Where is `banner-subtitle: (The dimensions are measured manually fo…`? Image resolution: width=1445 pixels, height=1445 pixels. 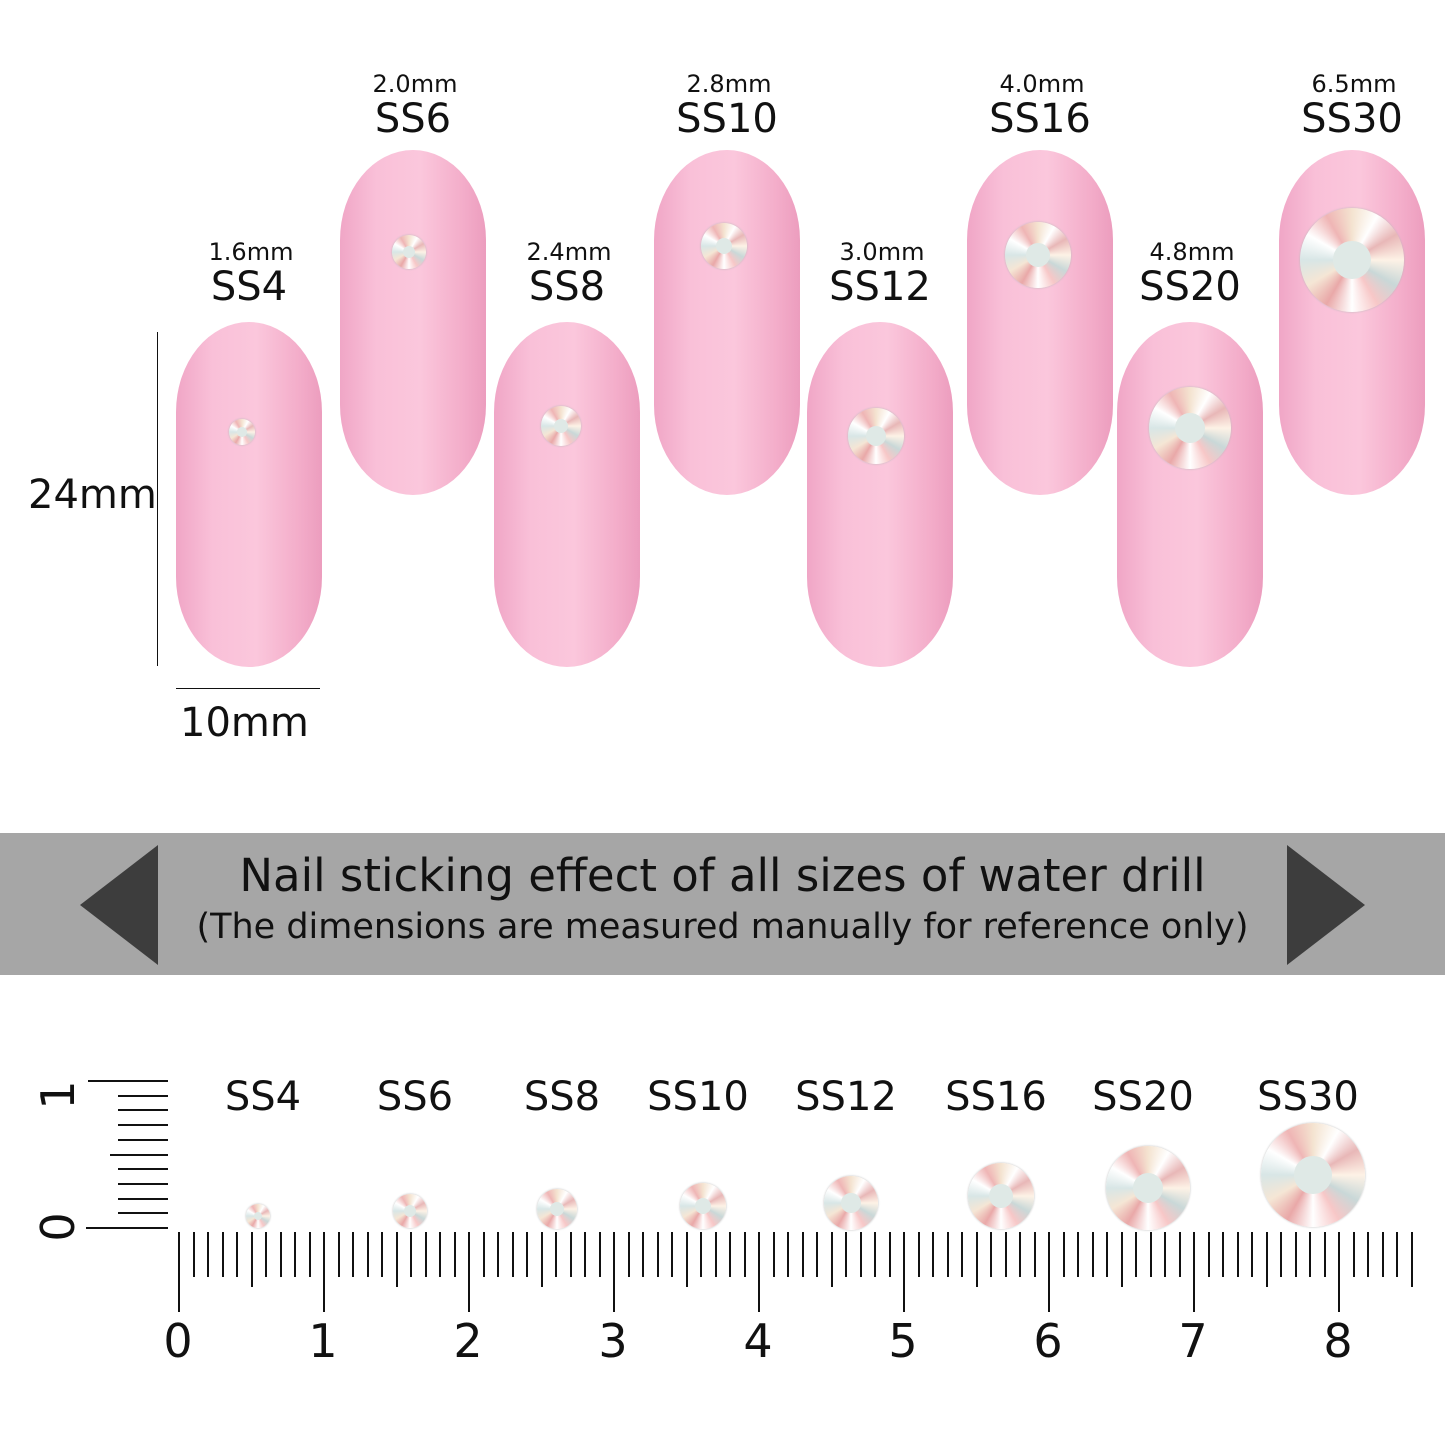
banner-subtitle: (The dimensions are measured manually fo… is located at coordinates (722, 927).